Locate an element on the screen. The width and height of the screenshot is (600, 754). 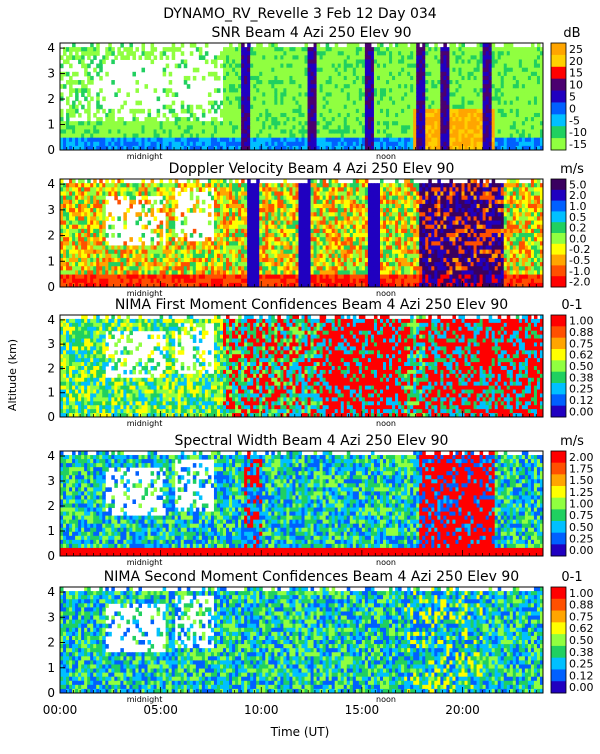
x-tick-label: 00:00 is located at coordinates (60, 710).